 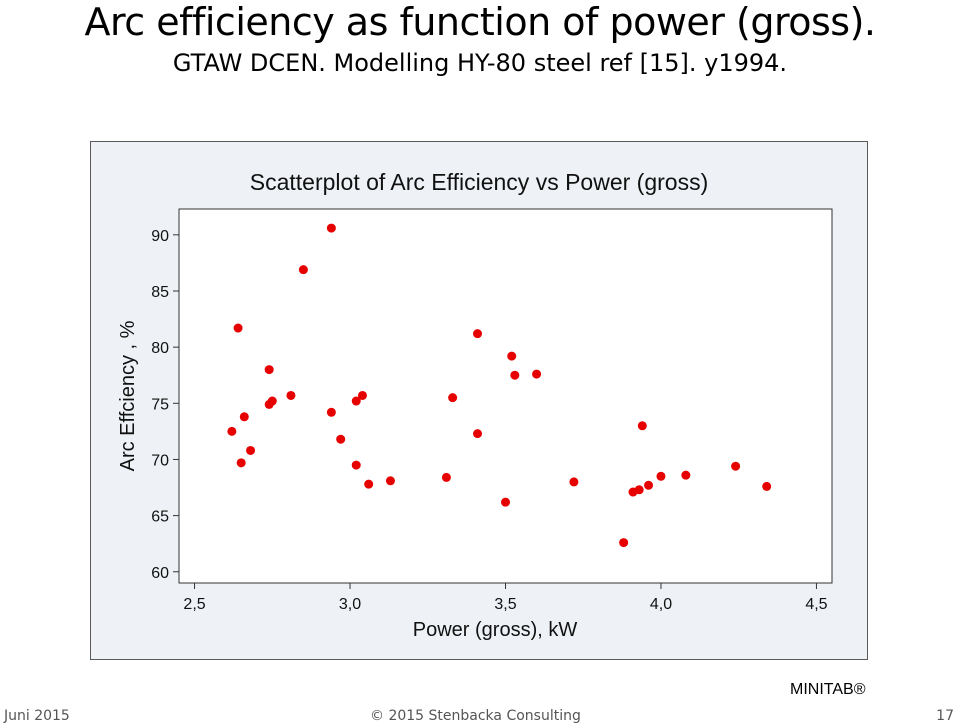 I want to click on y-tick-label: 60, so click(x=160, y=573).